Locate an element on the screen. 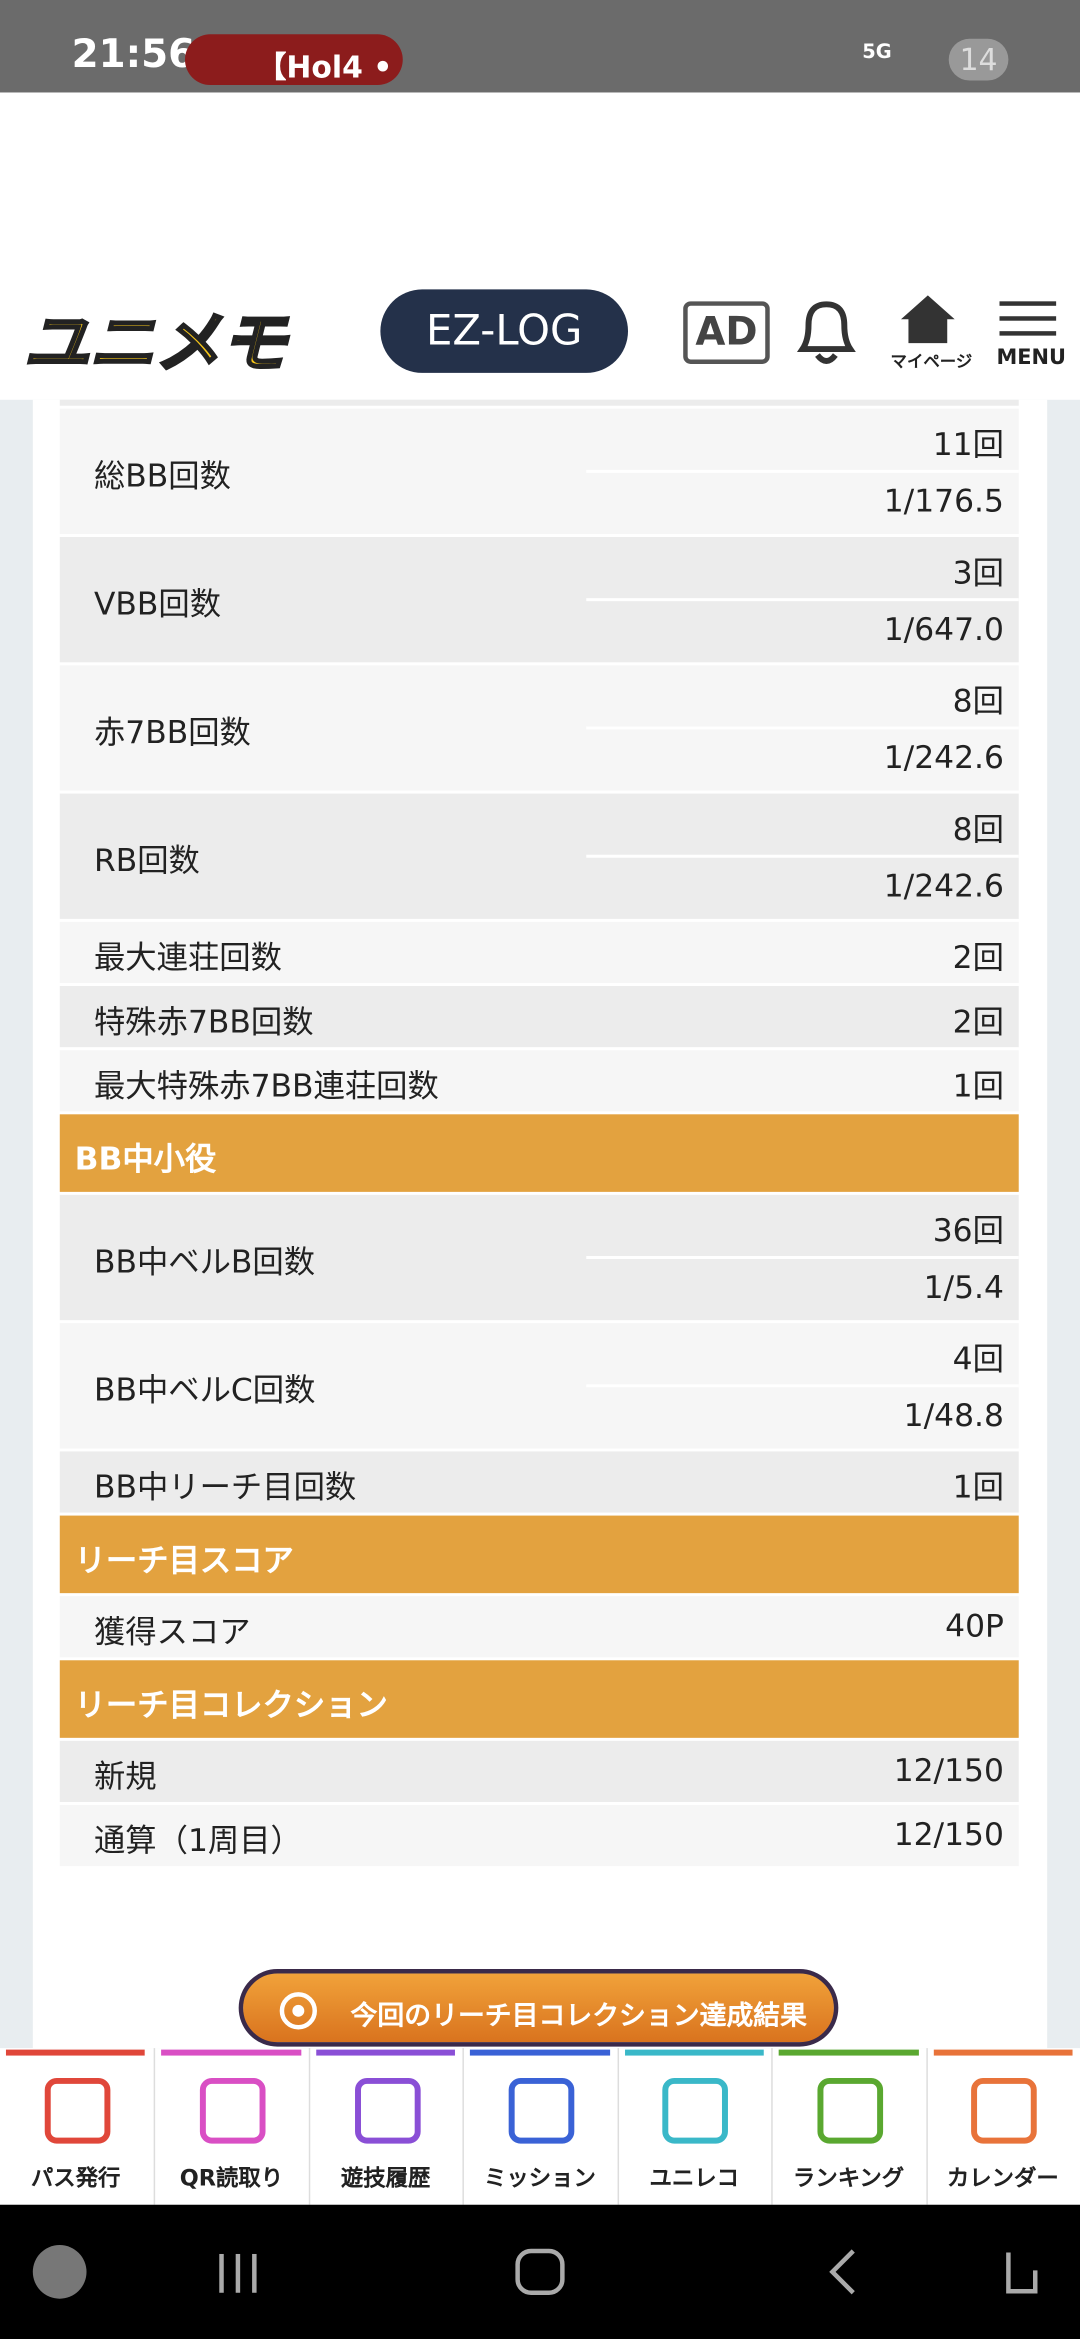 Image resolution: width=1080 pixels, height=2340 pixels. tab-pill is located at coordinates (293, 60).